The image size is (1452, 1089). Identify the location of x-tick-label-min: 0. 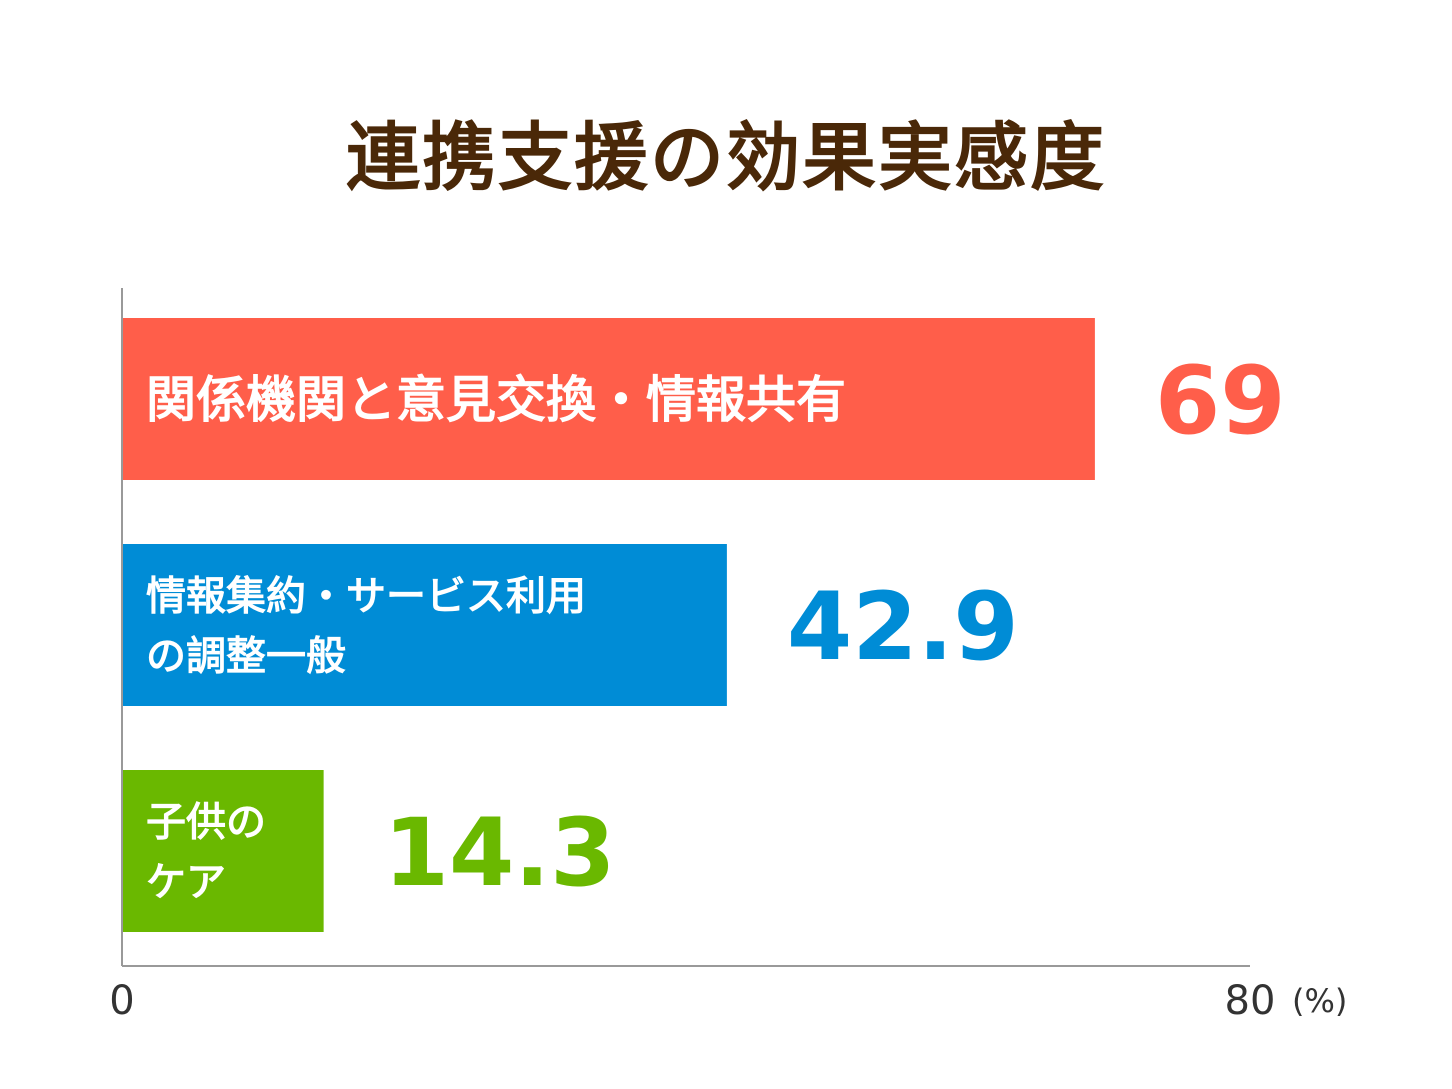
(121, 1001).